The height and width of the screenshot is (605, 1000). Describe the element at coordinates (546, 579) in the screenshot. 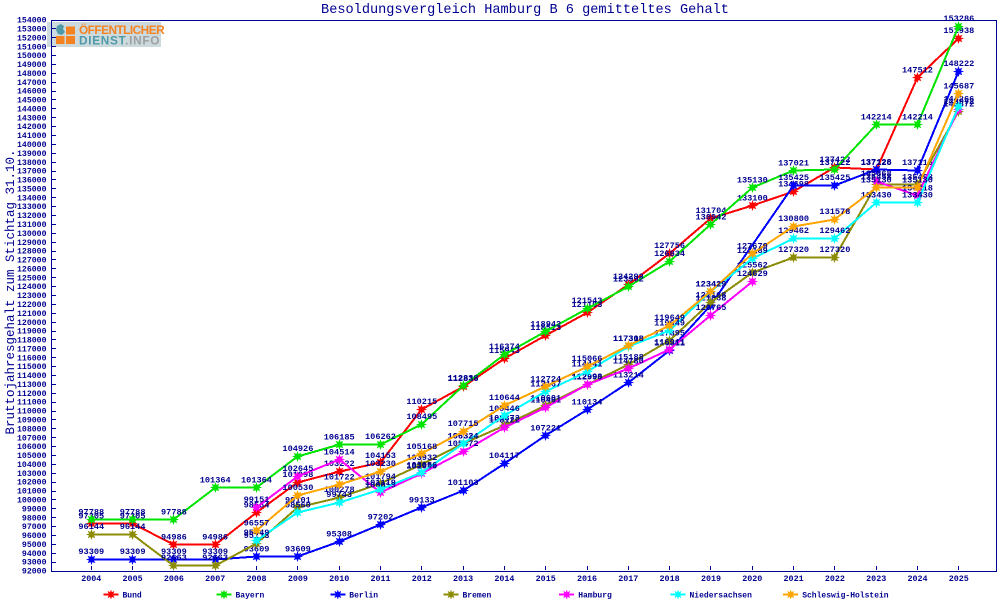

I see `svg-text: 2015` at that location.